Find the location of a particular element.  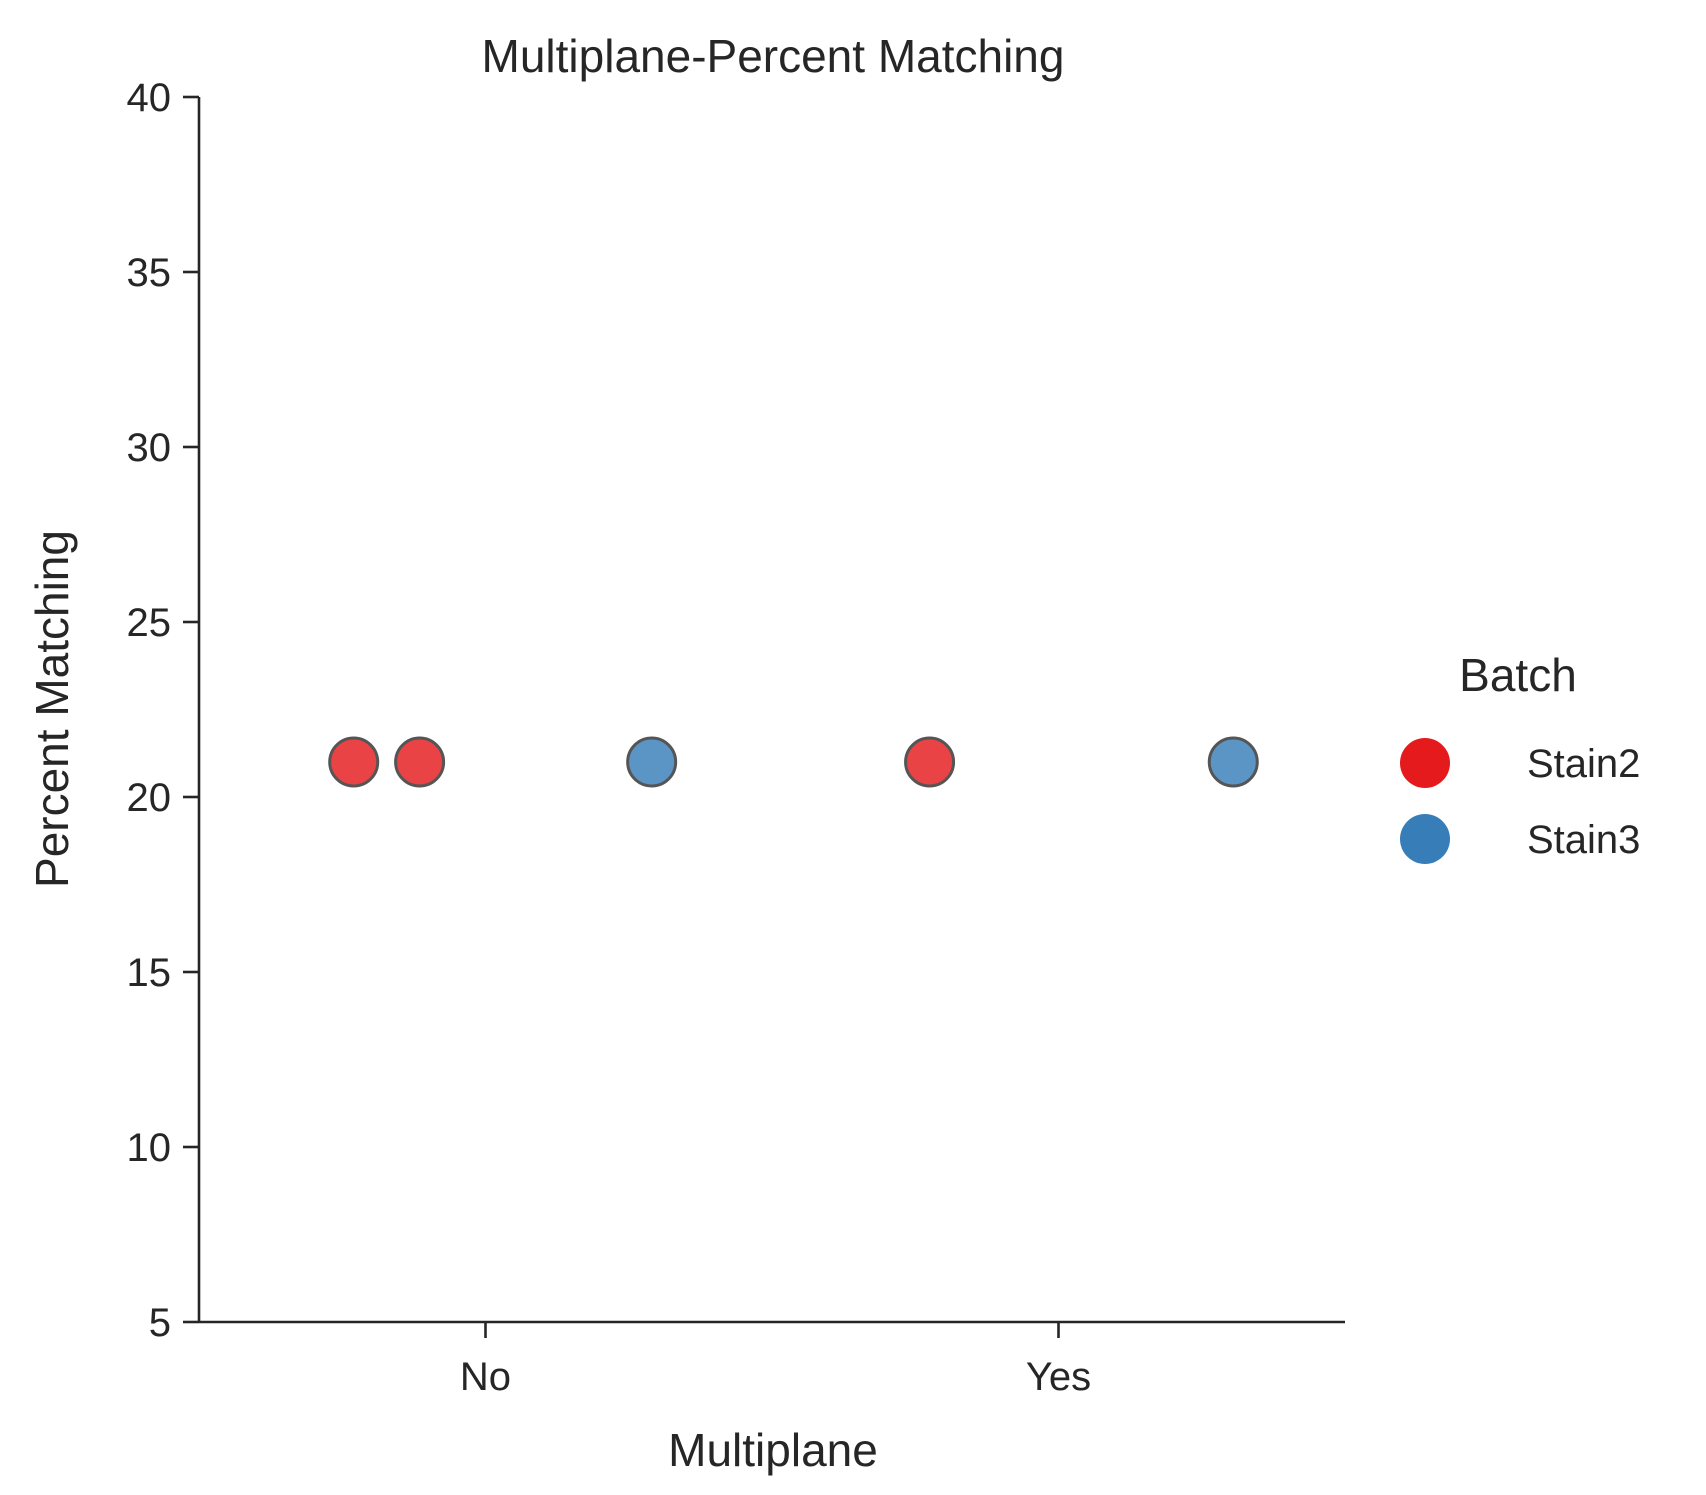

legend-label: Stain3 is located at coordinates (1583, 840).